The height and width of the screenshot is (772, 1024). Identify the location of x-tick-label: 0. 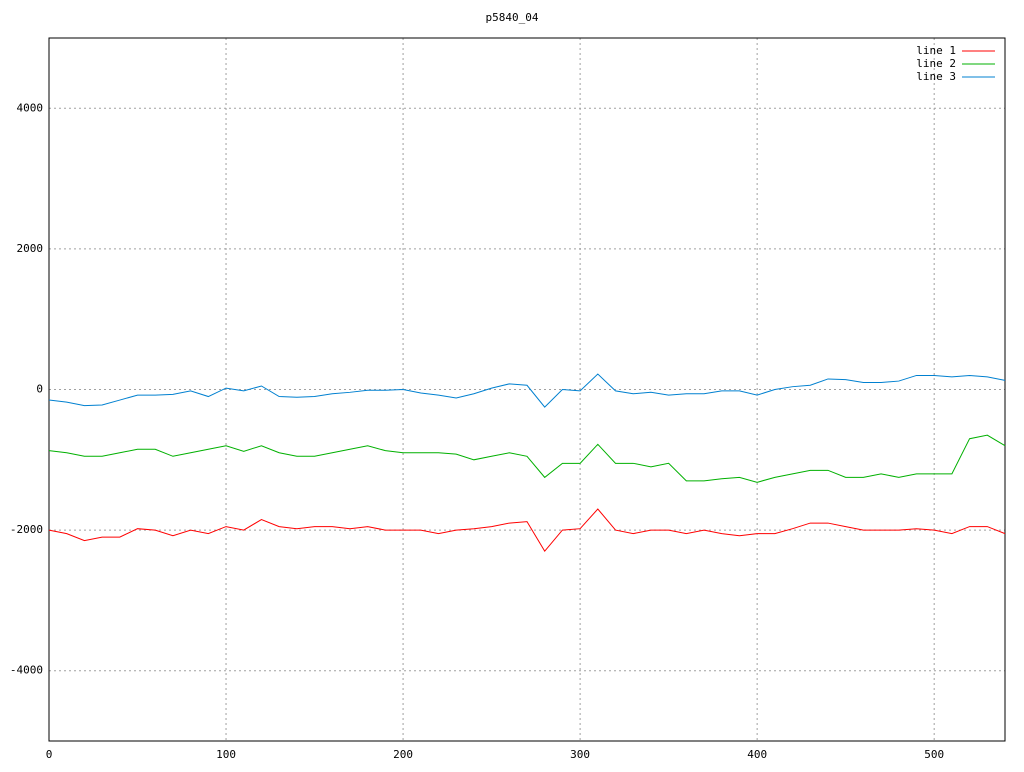
(49, 754).